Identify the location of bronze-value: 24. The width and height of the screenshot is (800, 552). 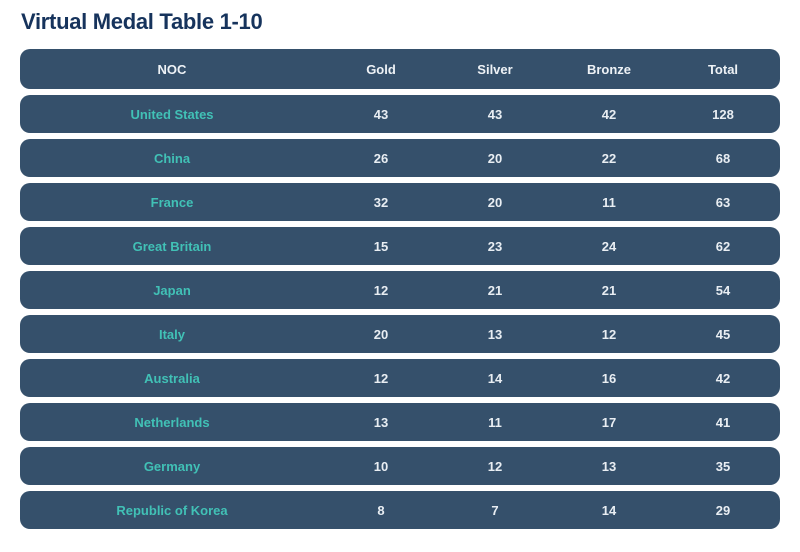
(609, 246).